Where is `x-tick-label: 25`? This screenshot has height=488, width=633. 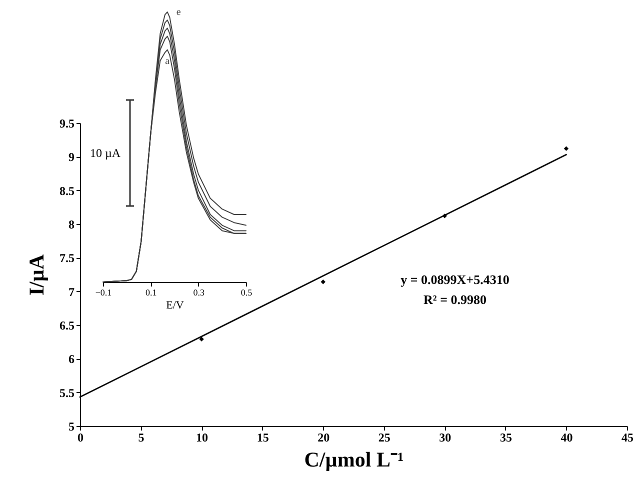 x-tick-label: 25 is located at coordinates (384, 437).